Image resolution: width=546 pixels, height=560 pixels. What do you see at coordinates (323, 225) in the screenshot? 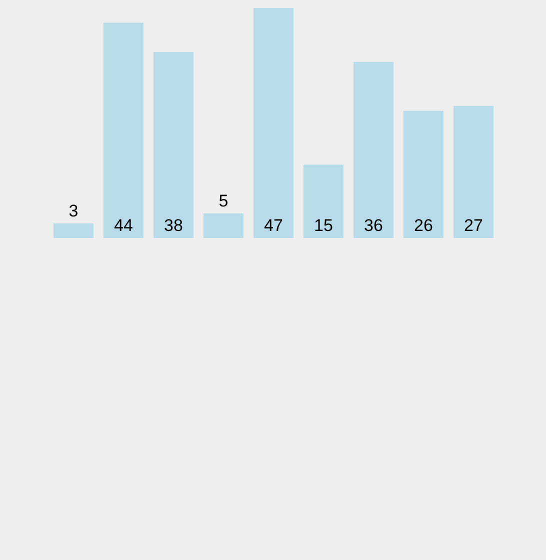
I see `data-label: 15` at bounding box center [323, 225].